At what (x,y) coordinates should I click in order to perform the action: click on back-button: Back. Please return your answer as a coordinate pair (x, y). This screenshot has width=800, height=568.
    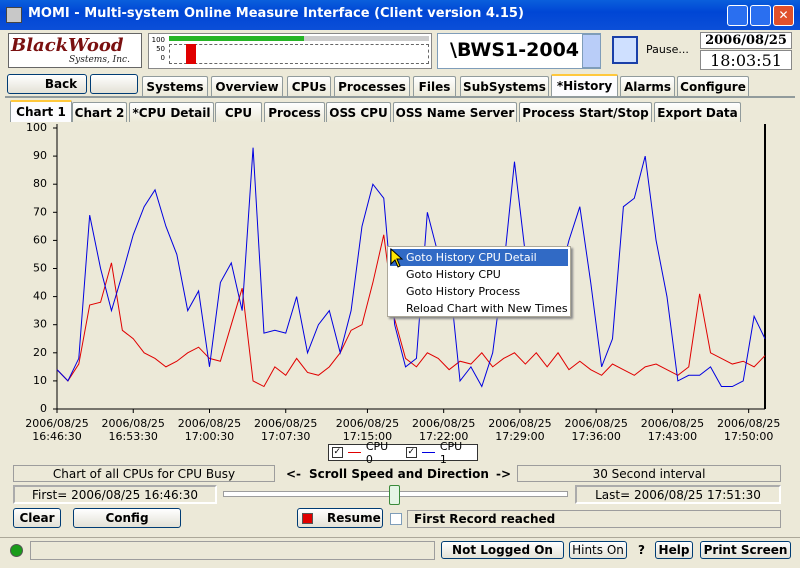
    Looking at the image, I should click on (47, 84).